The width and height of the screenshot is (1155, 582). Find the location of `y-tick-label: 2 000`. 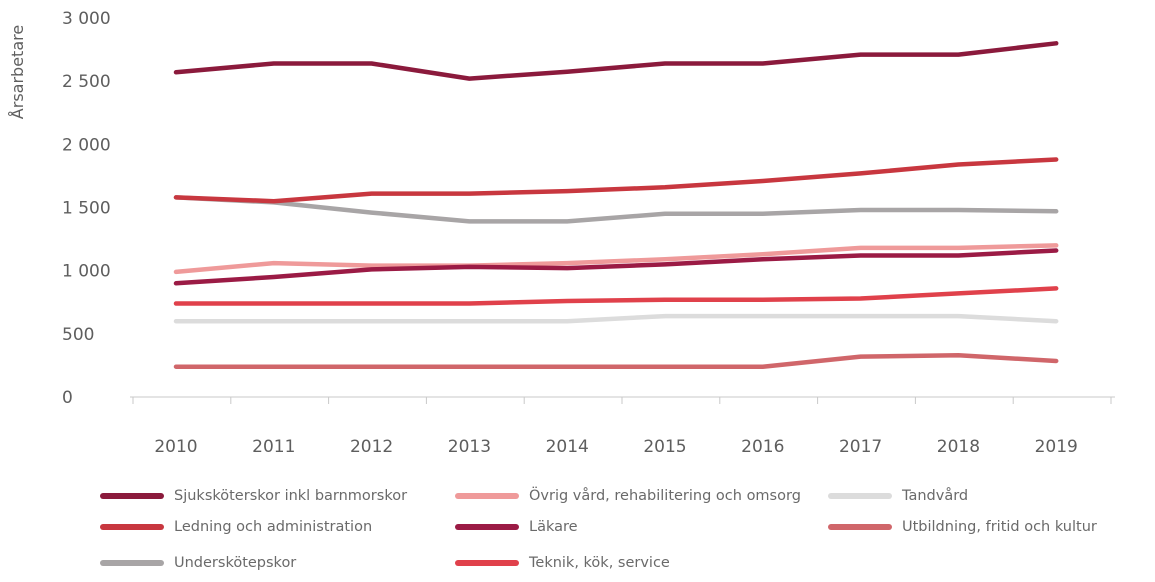

y-tick-label: 2 000 is located at coordinates (86, 145).